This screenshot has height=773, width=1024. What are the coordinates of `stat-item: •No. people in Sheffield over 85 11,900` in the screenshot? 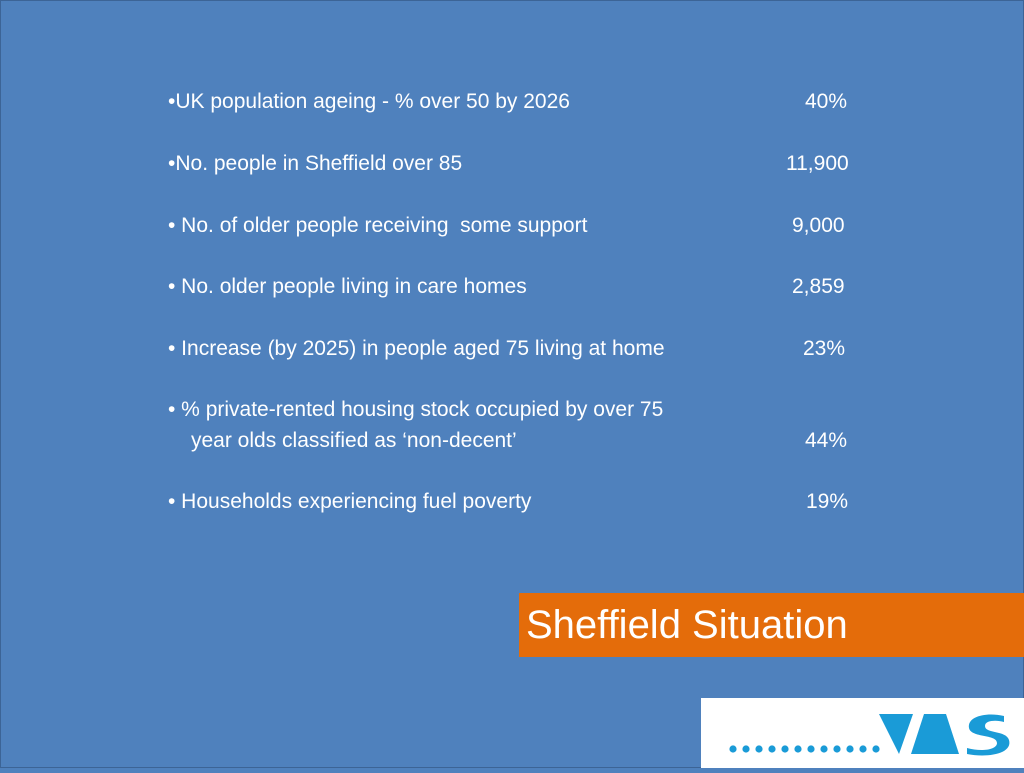 It's located at (518, 163).